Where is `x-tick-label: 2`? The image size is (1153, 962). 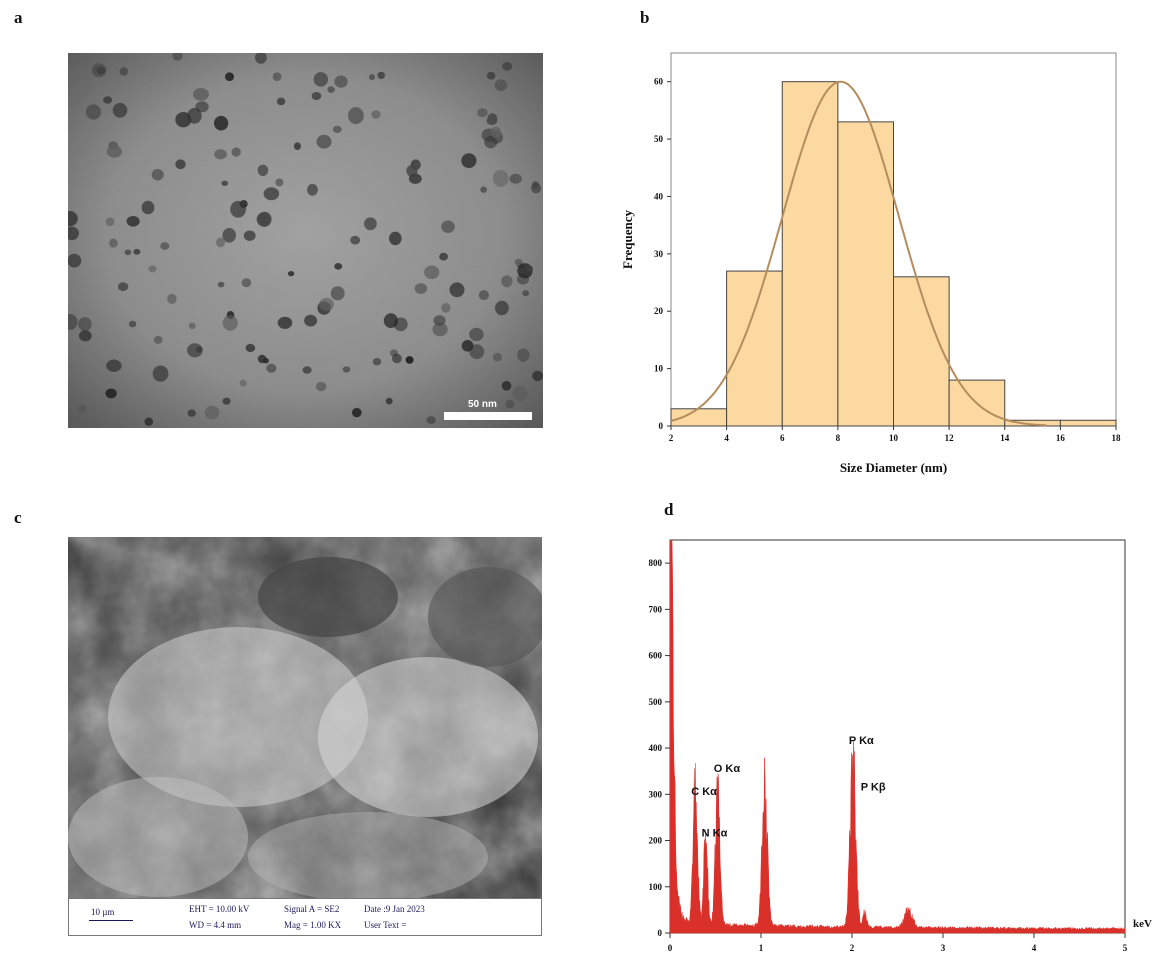
x-tick-label: 2 is located at coordinates (671, 438).